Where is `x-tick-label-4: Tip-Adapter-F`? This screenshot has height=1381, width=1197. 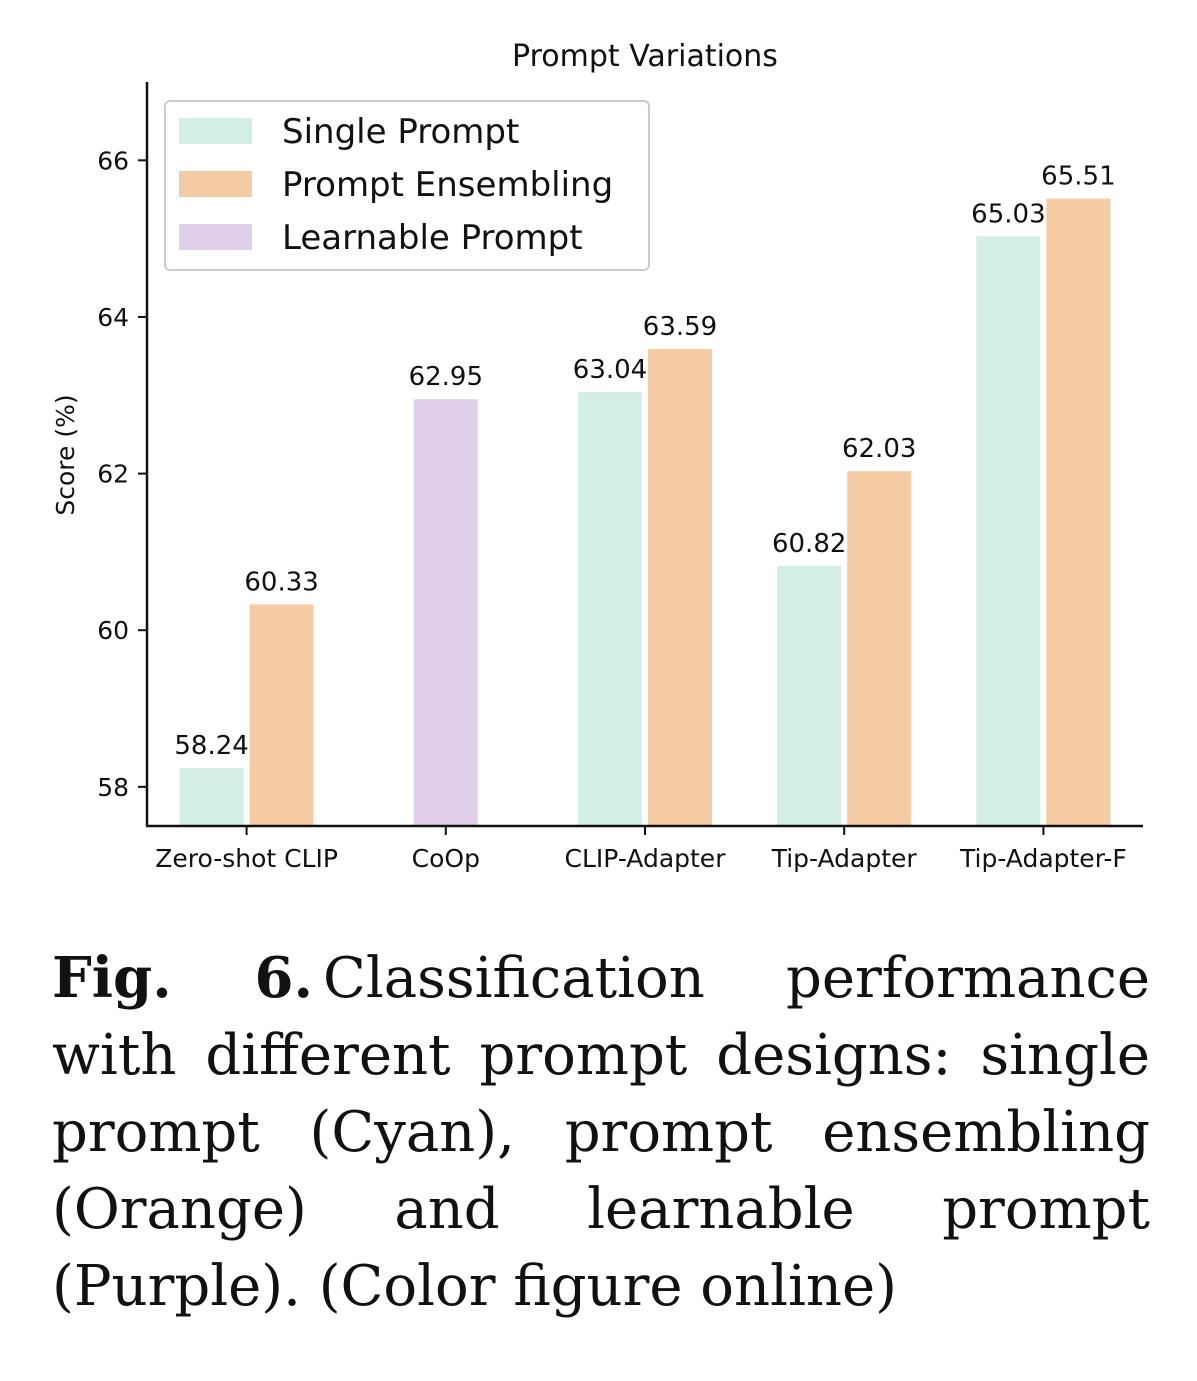 x-tick-label-4: Tip-Adapter-F is located at coordinates (1043, 858).